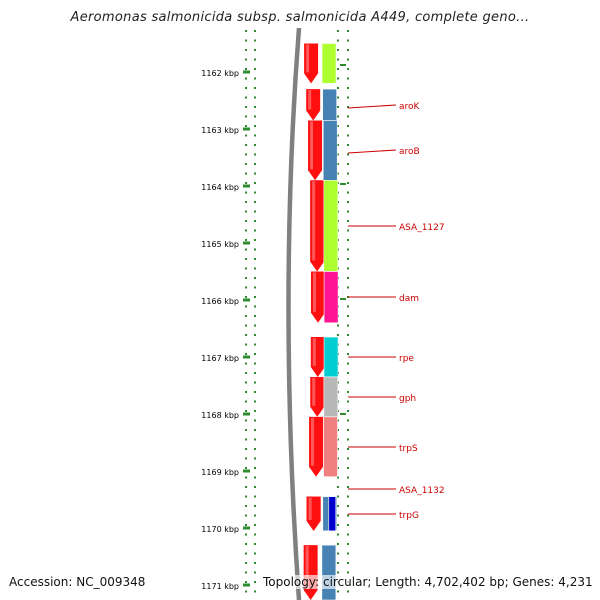  I want to click on gene-color-track, so click(330, 321).